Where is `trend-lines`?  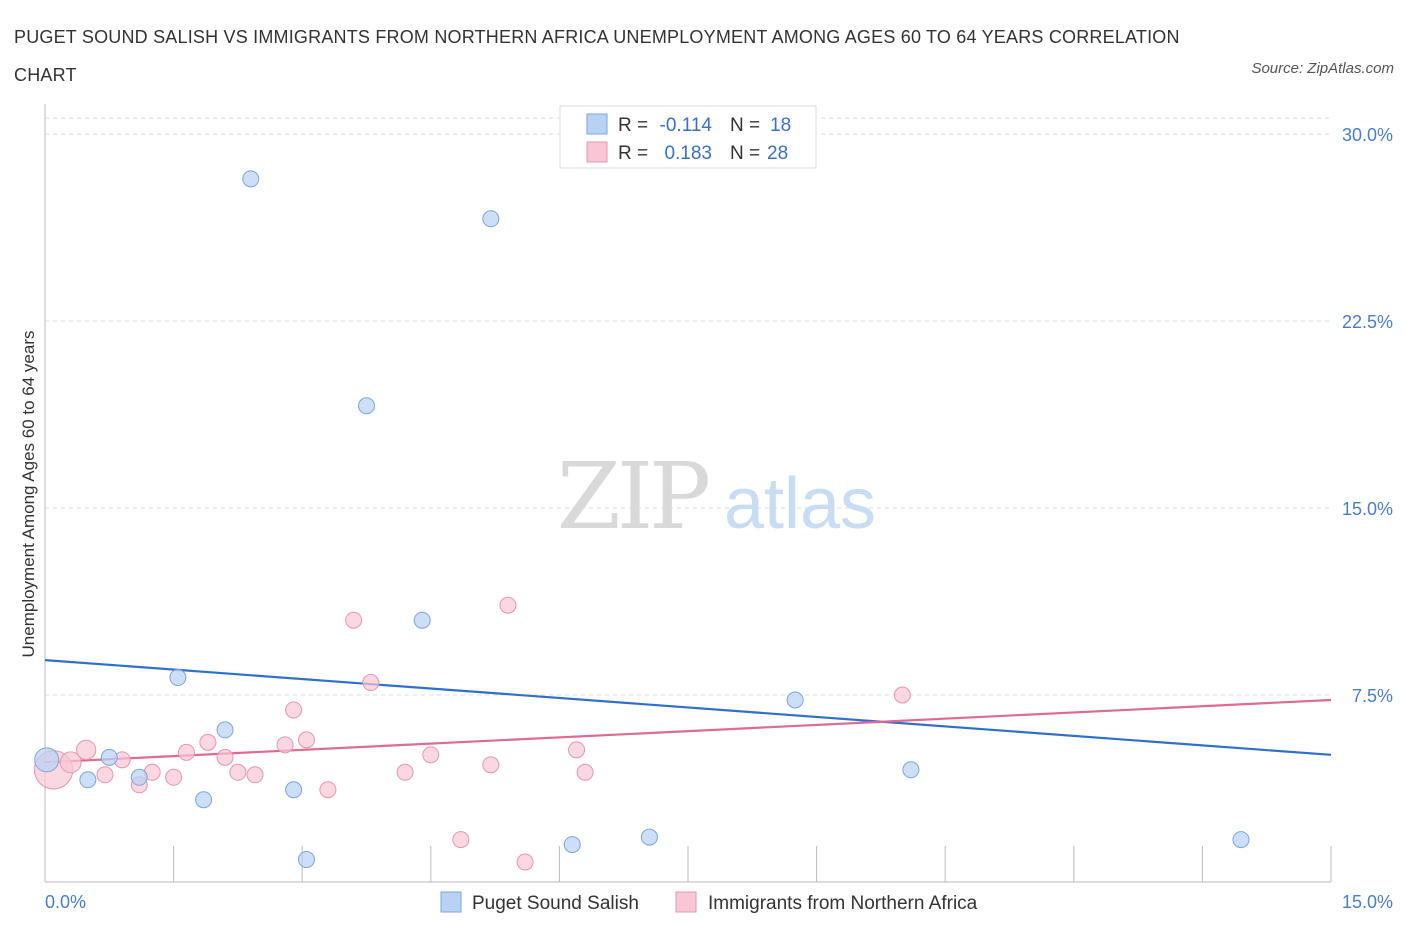
trend-lines is located at coordinates (688, 711).